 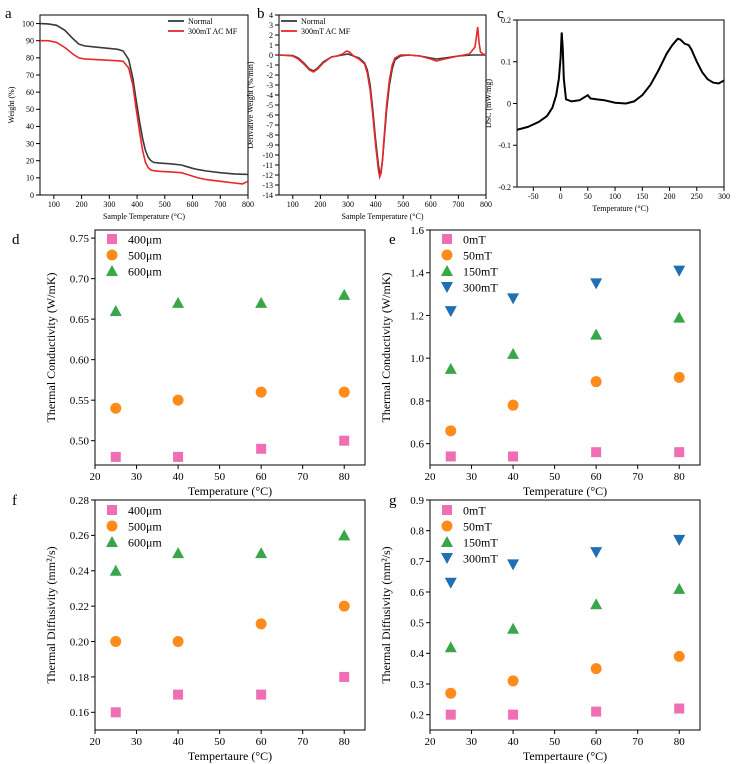 What do you see at coordinates (417, 532) in the screenshot?
I see `y-tick-label: 0.8` at bounding box center [417, 532].